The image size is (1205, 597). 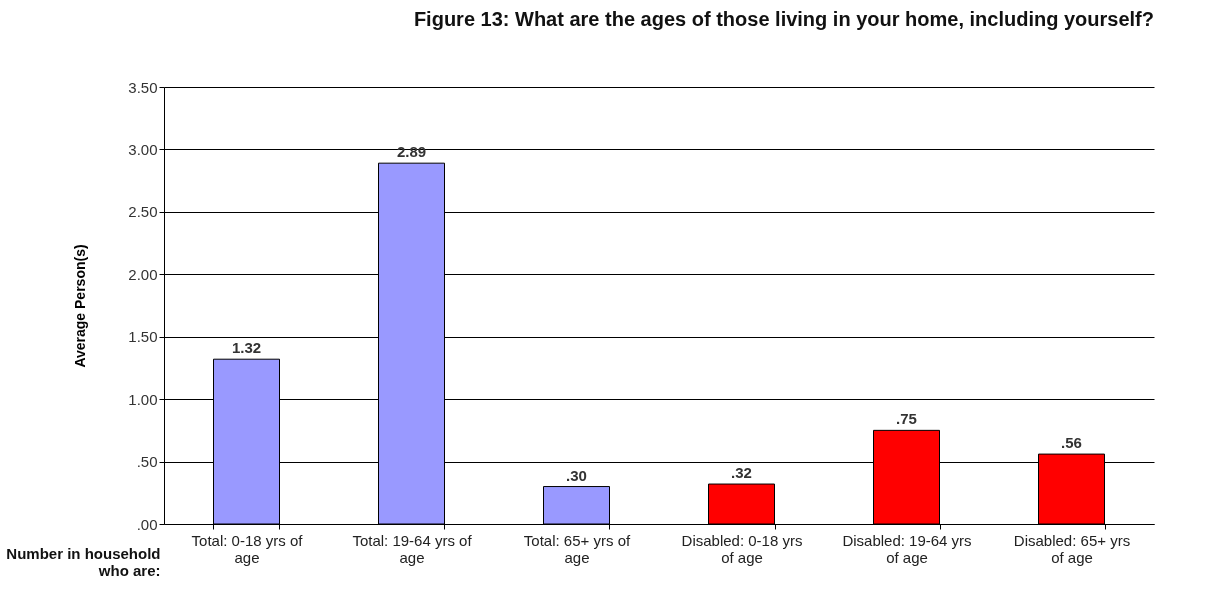 What do you see at coordinates (147, 462) in the screenshot?
I see `y-tick-label: .50` at bounding box center [147, 462].